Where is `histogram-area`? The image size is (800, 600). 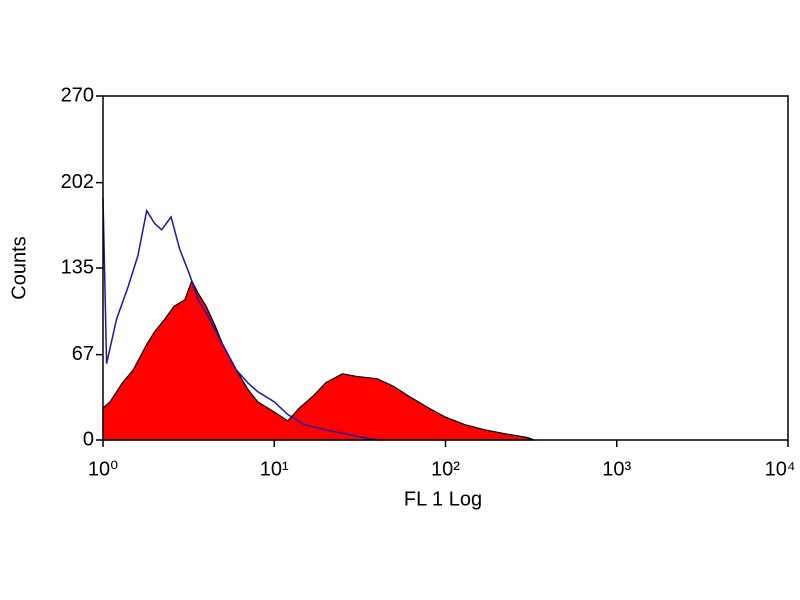
histogram-area is located at coordinates (318, 360).